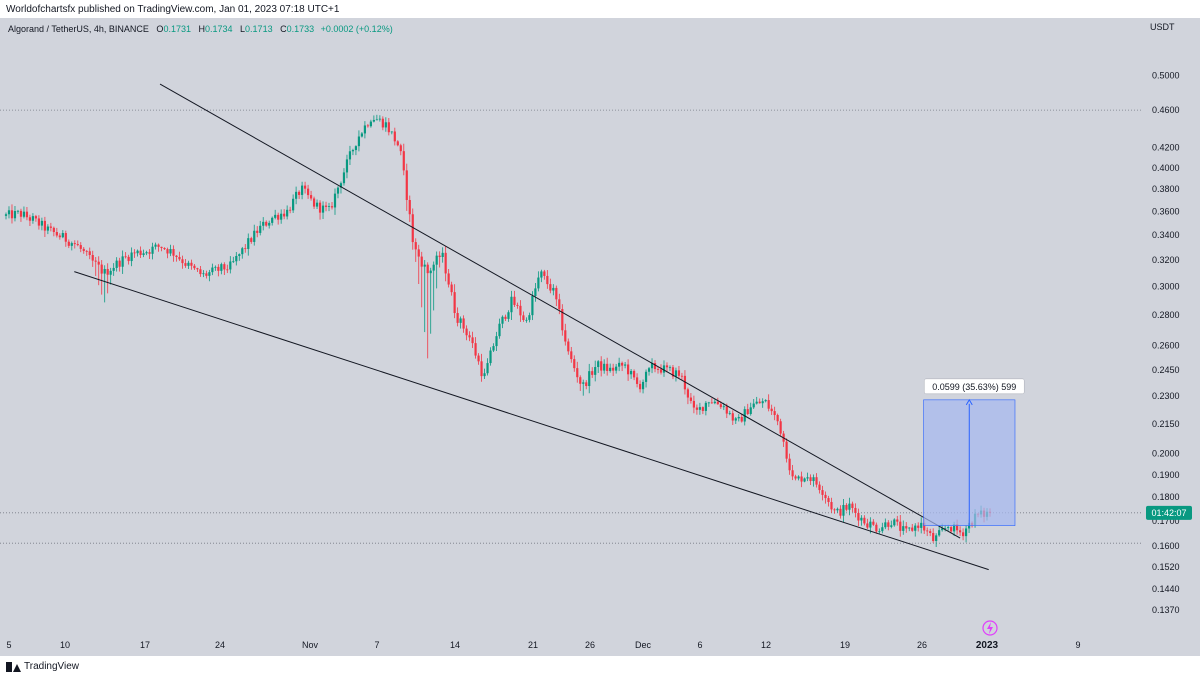  Describe the element at coordinates (974, 387) in the screenshot. I see `measure-label: 0.0599 (35.63%) 599` at that location.